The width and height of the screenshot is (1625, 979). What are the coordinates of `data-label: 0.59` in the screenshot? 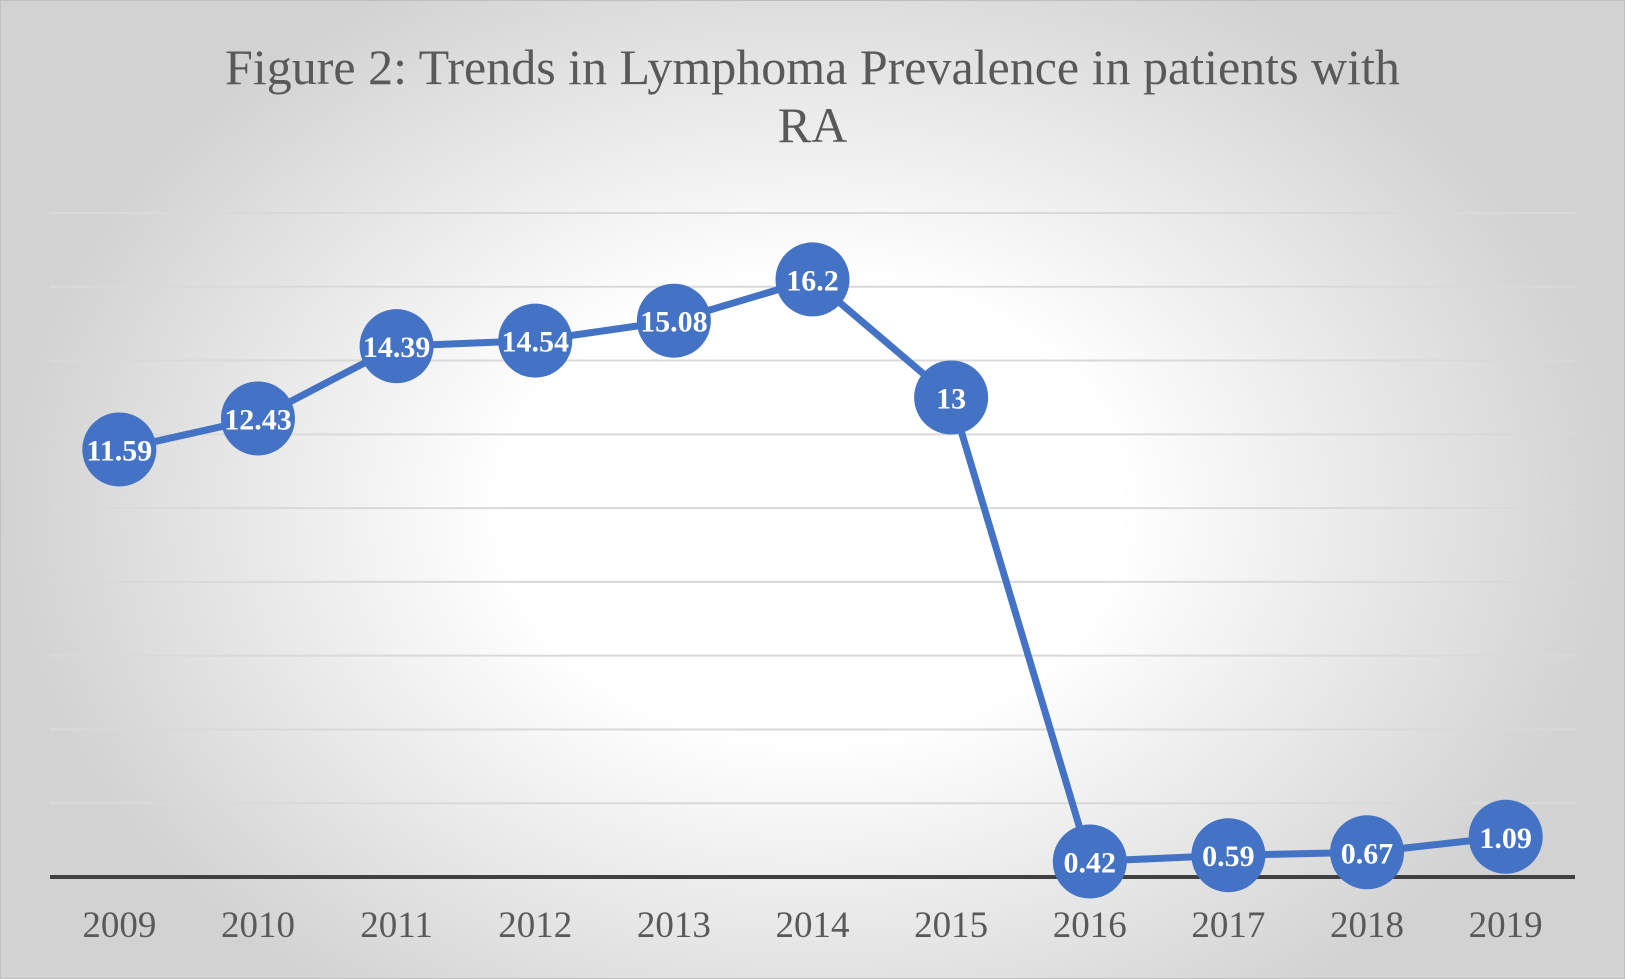 It's located at (1228, 856).